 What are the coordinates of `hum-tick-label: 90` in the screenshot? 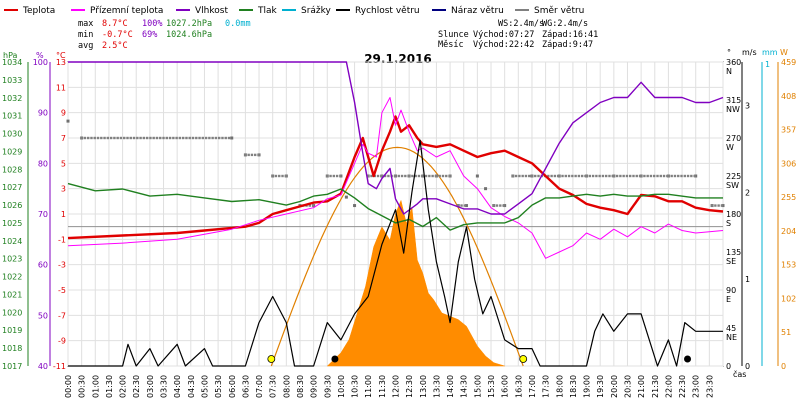 It's located at (43, 113).